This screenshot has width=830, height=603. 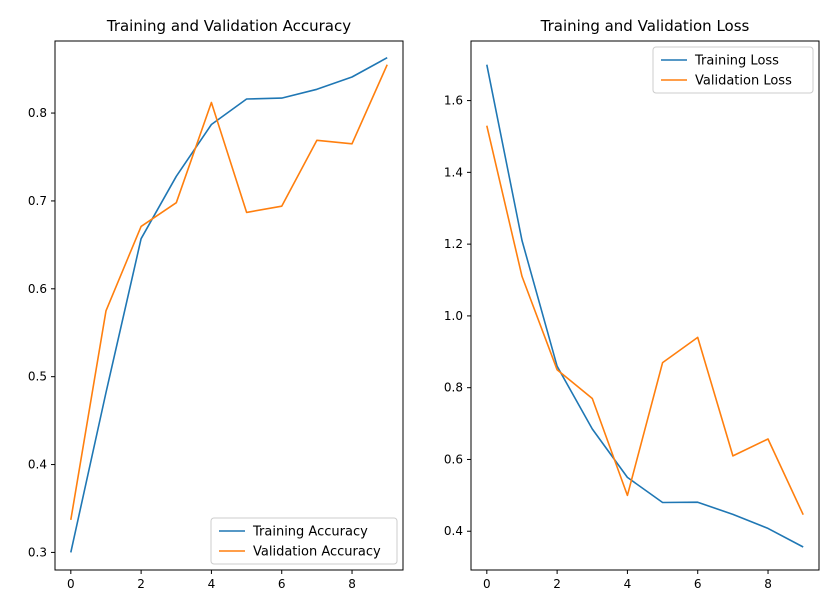 I want to click on chart-2-legend: Training Loss Validation Loss, so click(x=733, y=70).